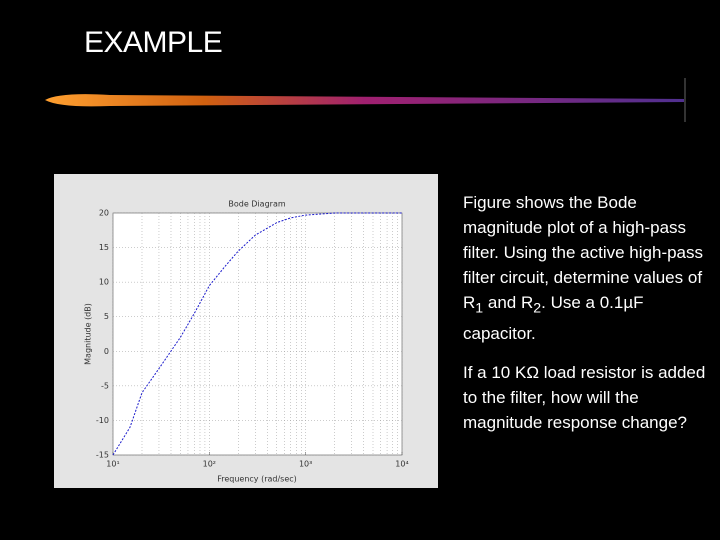 The image size is (720, 540). I want to click on x-tick-label: 10³, so click(305, 464).